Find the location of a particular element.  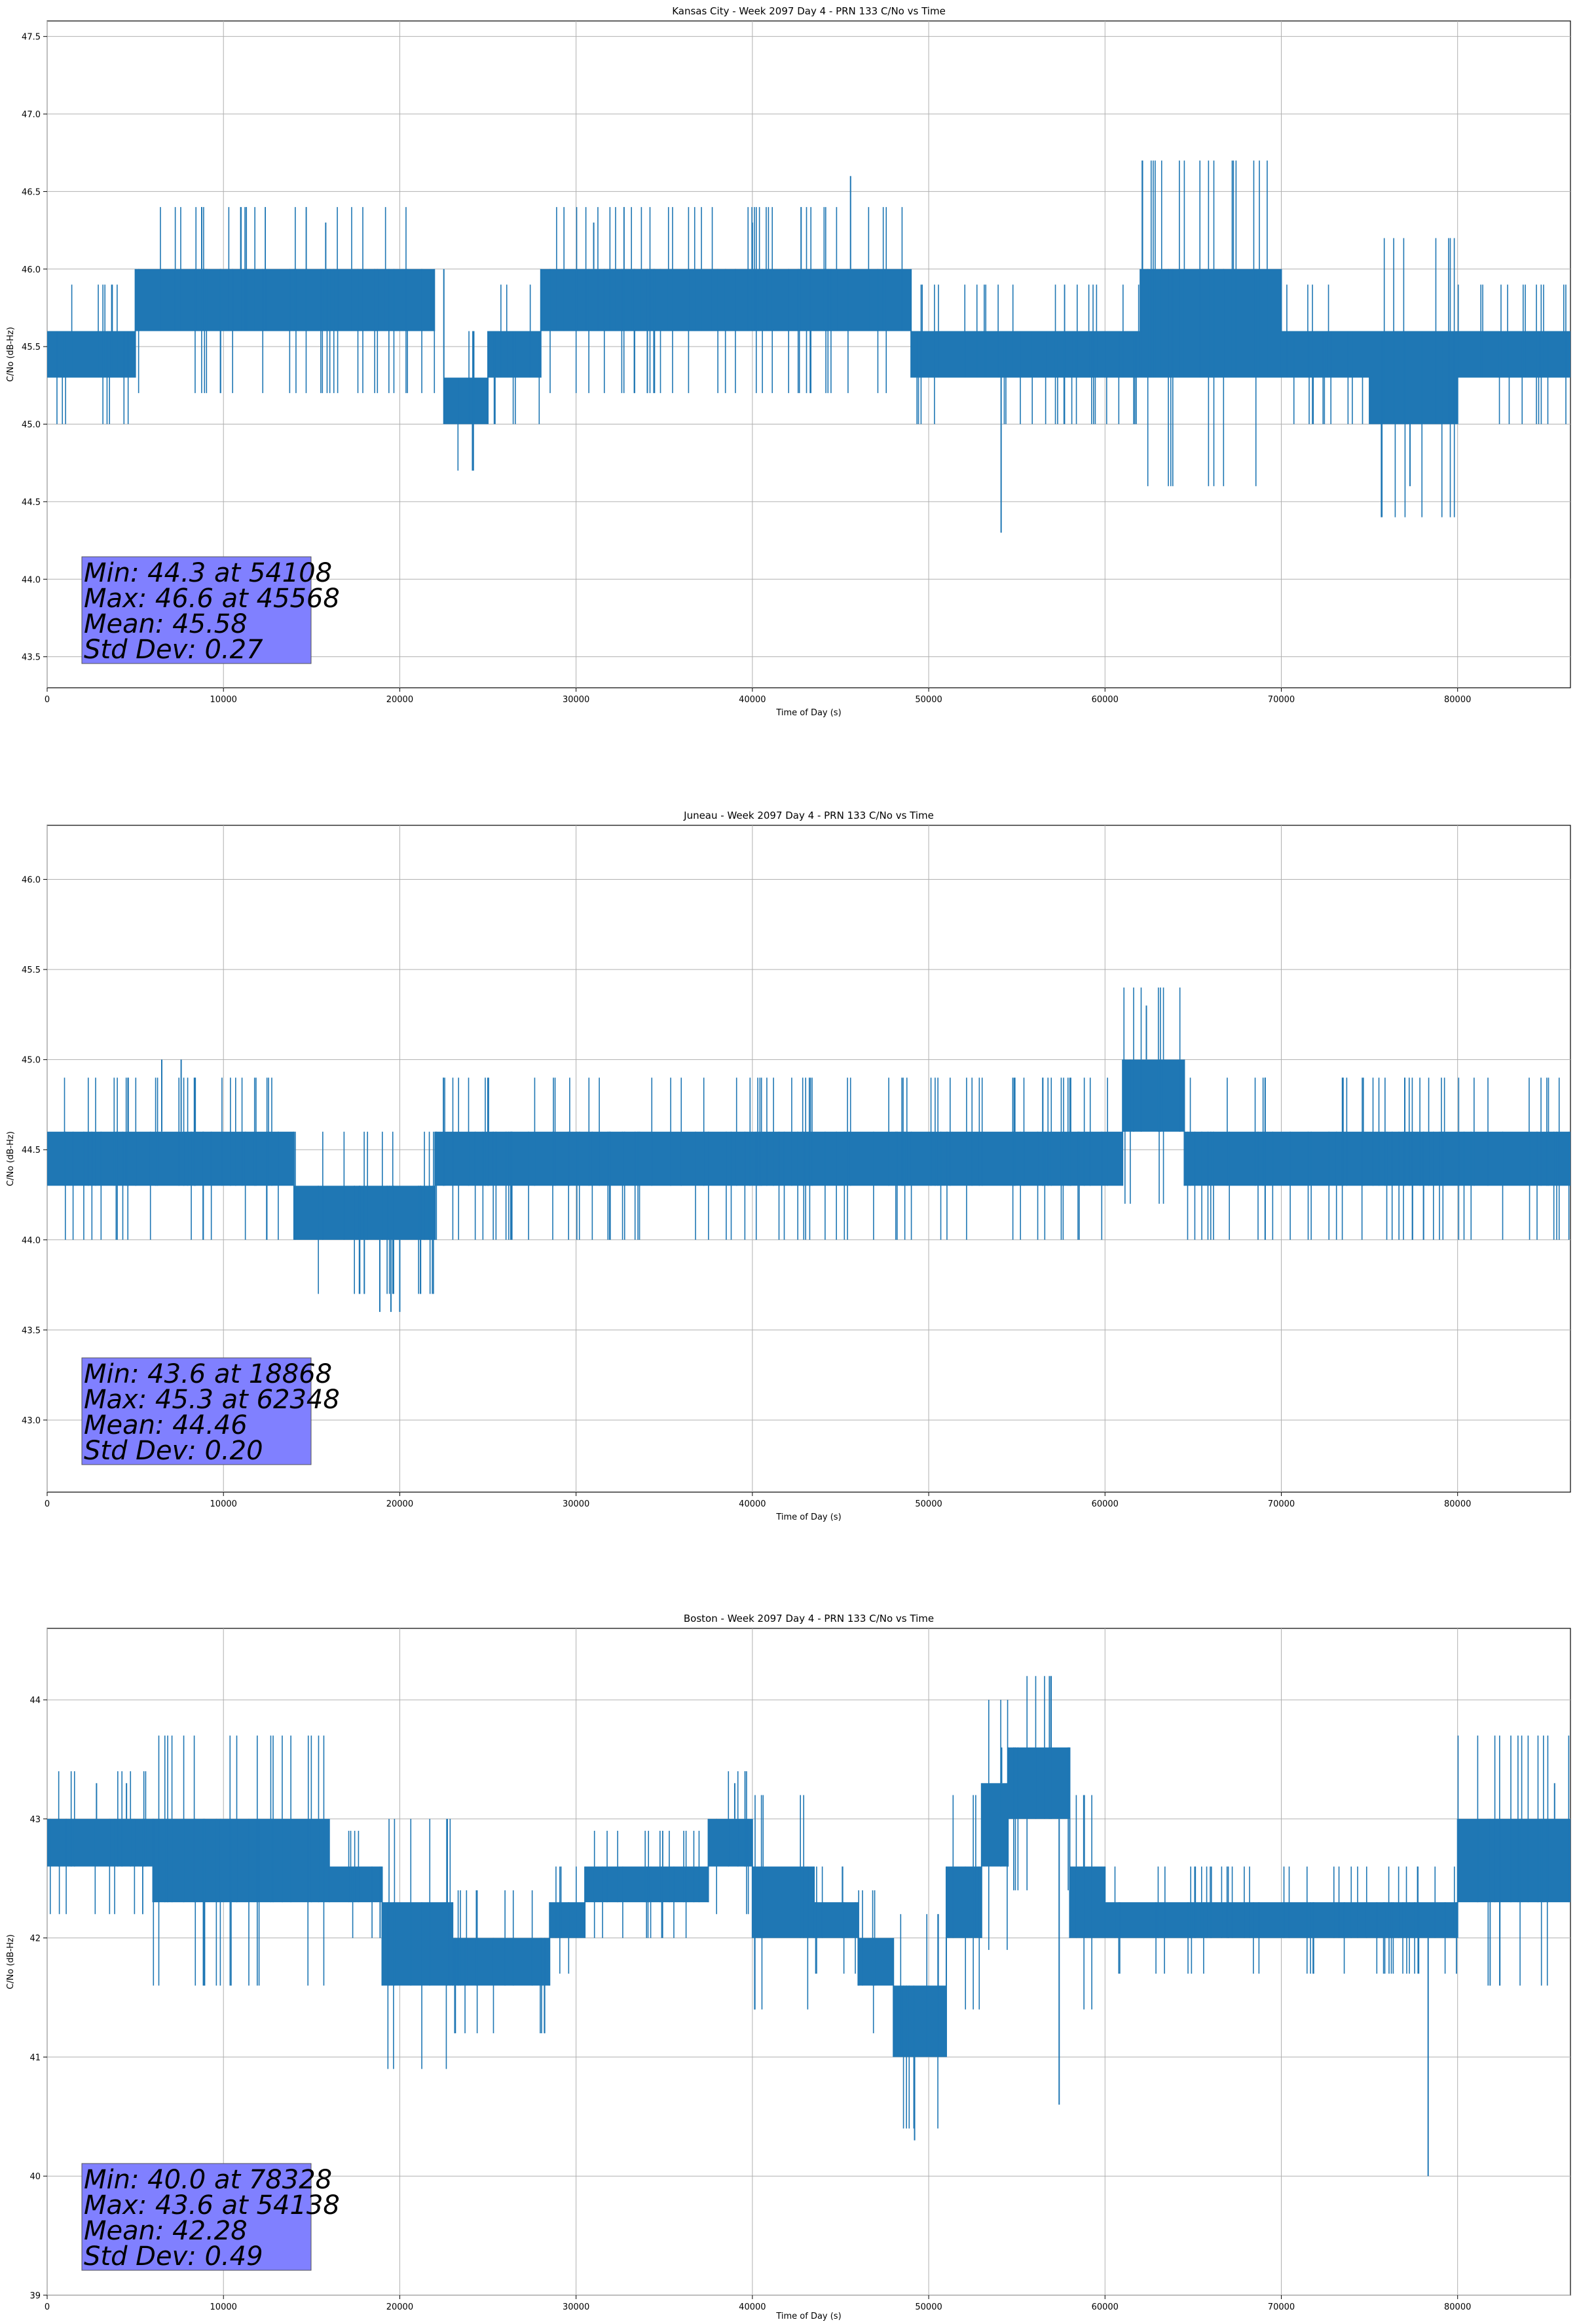

stat-mean: Mean: 42.28 is located at coordinates (166, 2231).